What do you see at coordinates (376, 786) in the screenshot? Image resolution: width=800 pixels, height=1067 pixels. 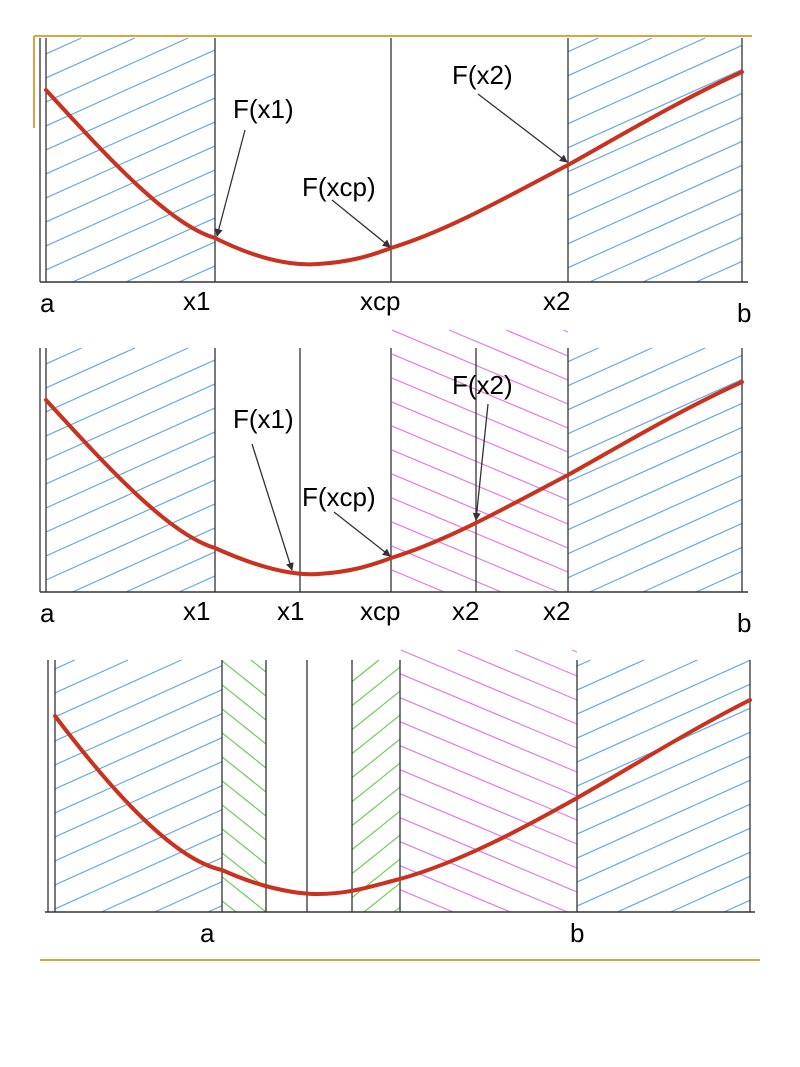 I see `hatch-inner-right-region` at bounding box center [376, 786].